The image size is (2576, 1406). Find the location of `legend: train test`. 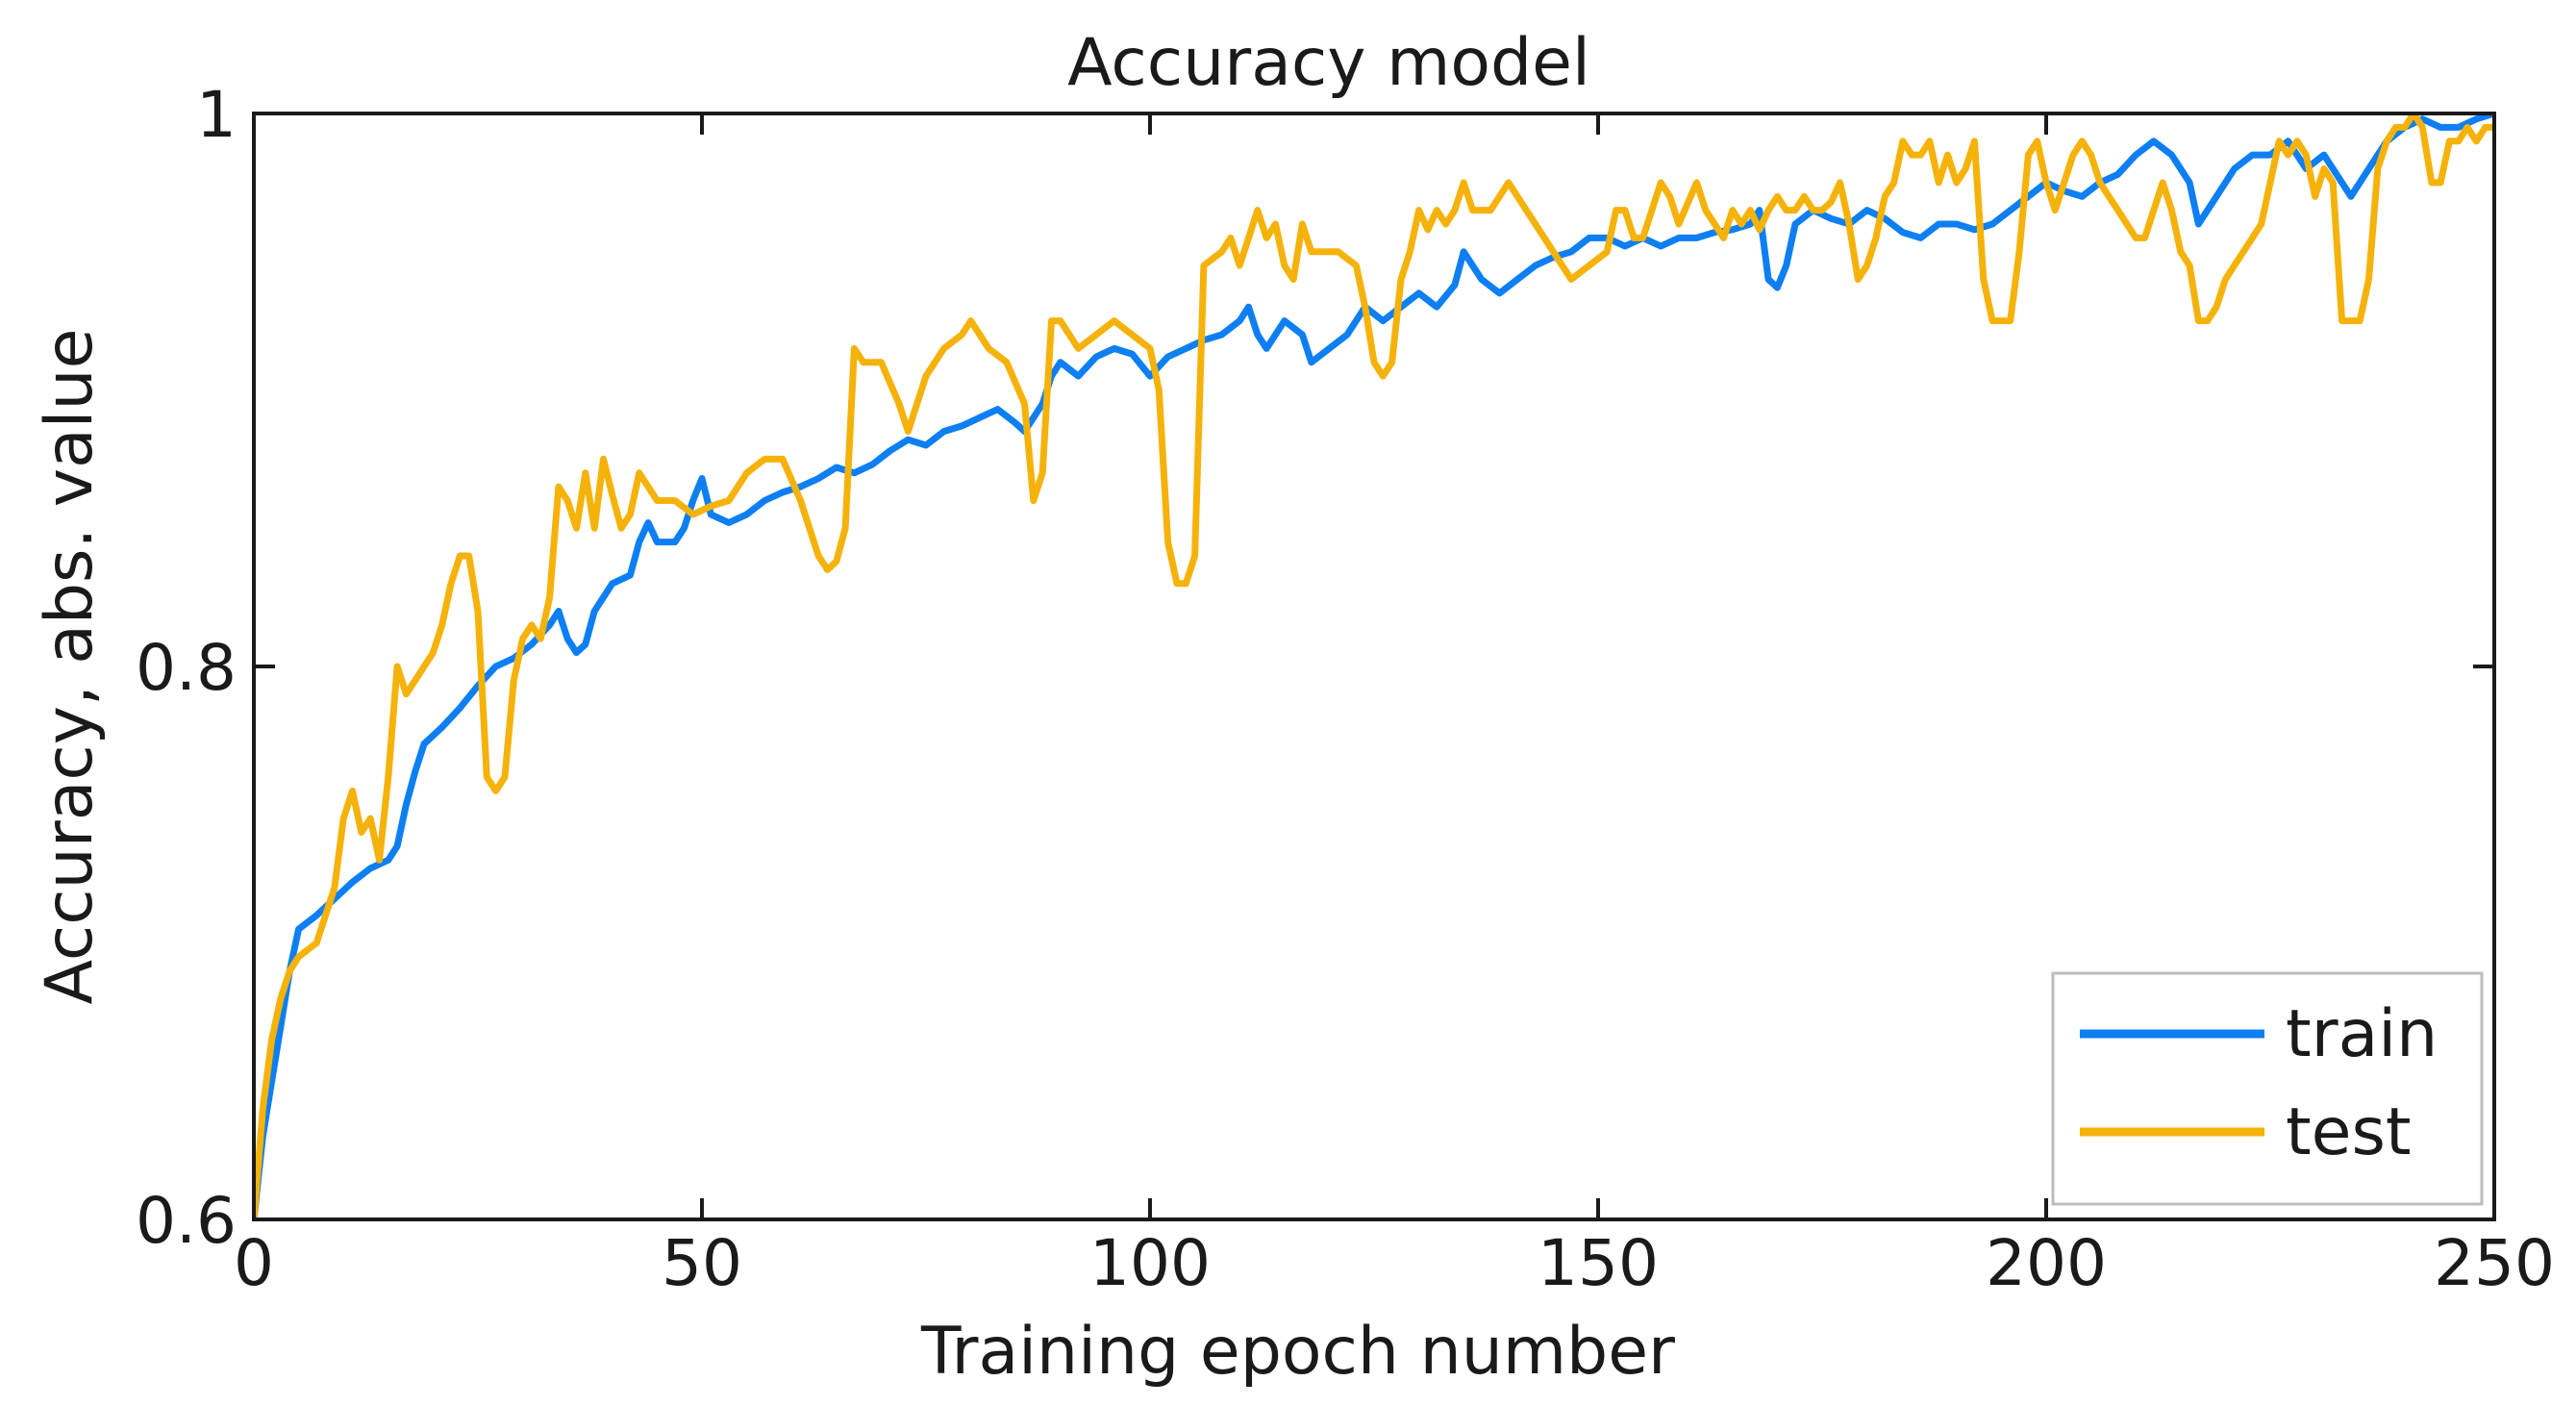

legend: train test is located at coordinates (2267, 1088).